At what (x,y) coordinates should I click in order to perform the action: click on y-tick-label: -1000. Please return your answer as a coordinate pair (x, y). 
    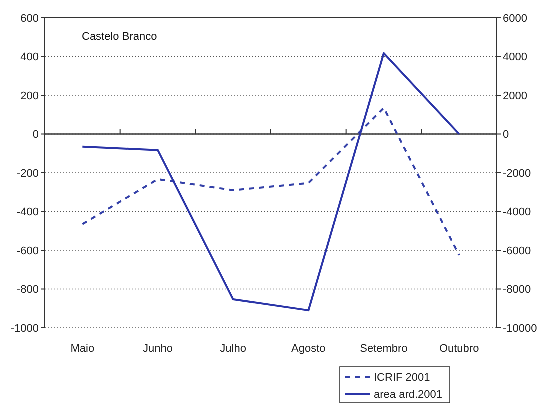
    Looking at the image, I should click on (24, 328).